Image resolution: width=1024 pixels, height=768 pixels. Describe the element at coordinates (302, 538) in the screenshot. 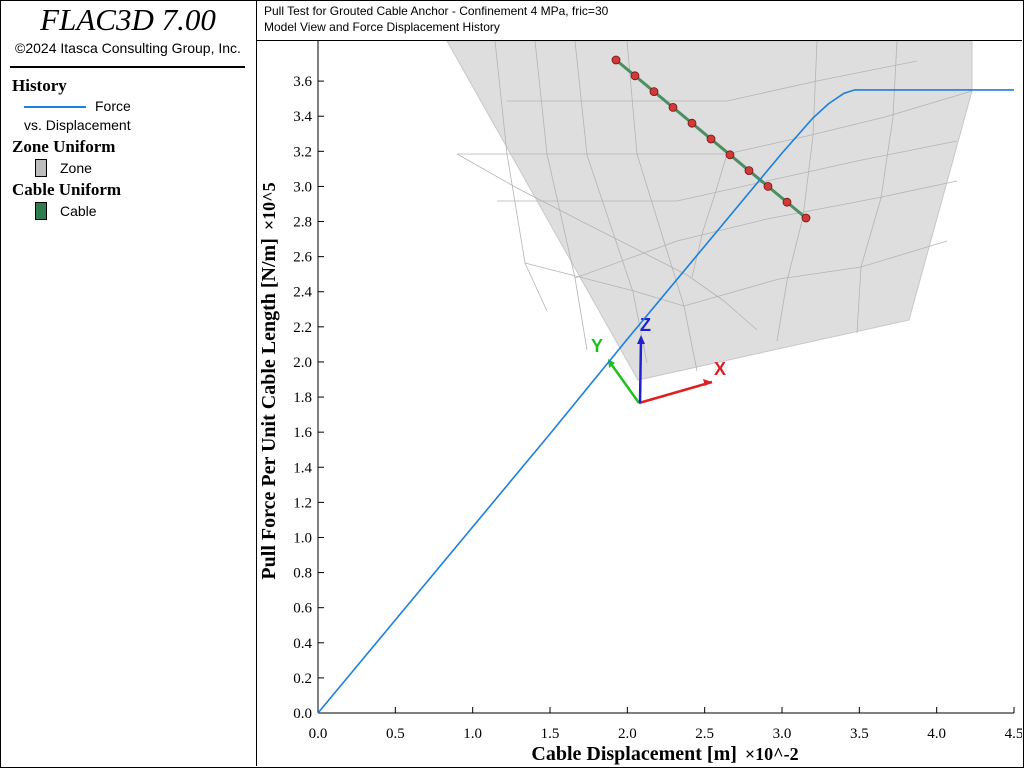

I see `y-tick-label: 1.0` at that location.